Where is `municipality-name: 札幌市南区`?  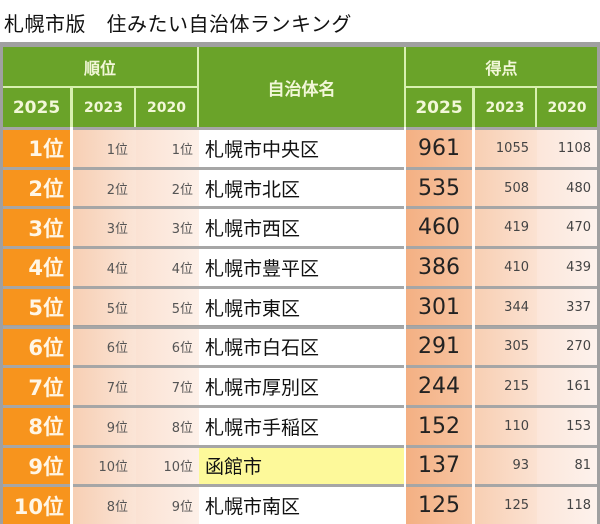
municipality-name: 札幌市南区 is located at coordinates (253, 507).